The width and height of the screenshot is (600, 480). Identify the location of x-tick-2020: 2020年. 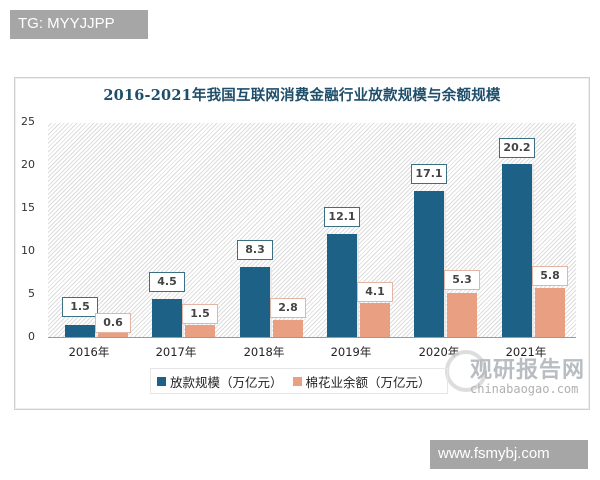
(439, 352).